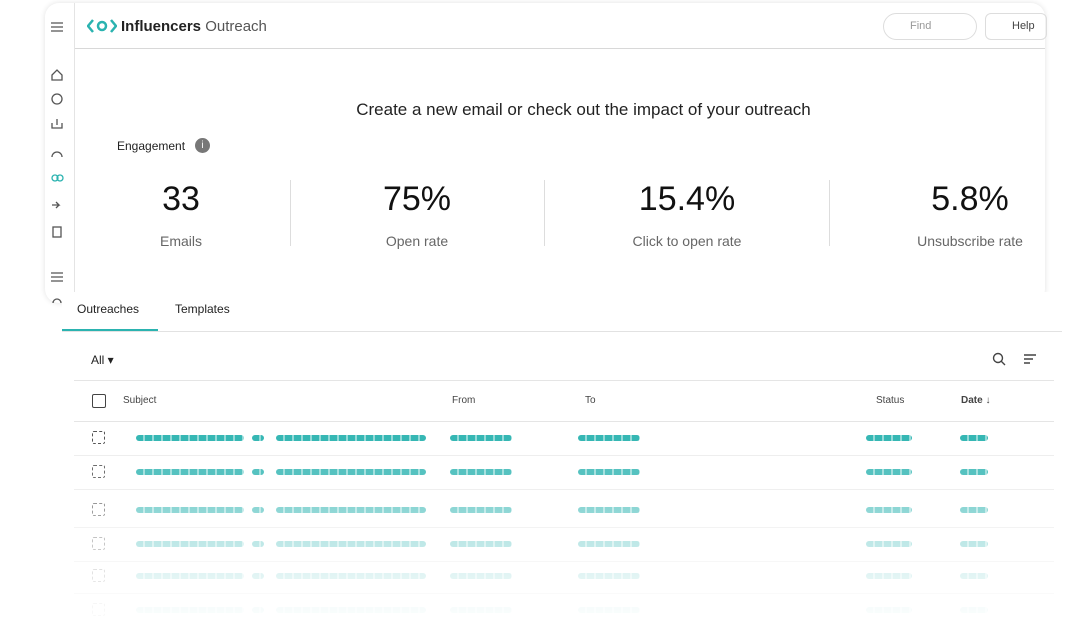  Describe the element at coordinates (151, 146) in the screenshot. I see `engagement-title: Engagement` at that location.